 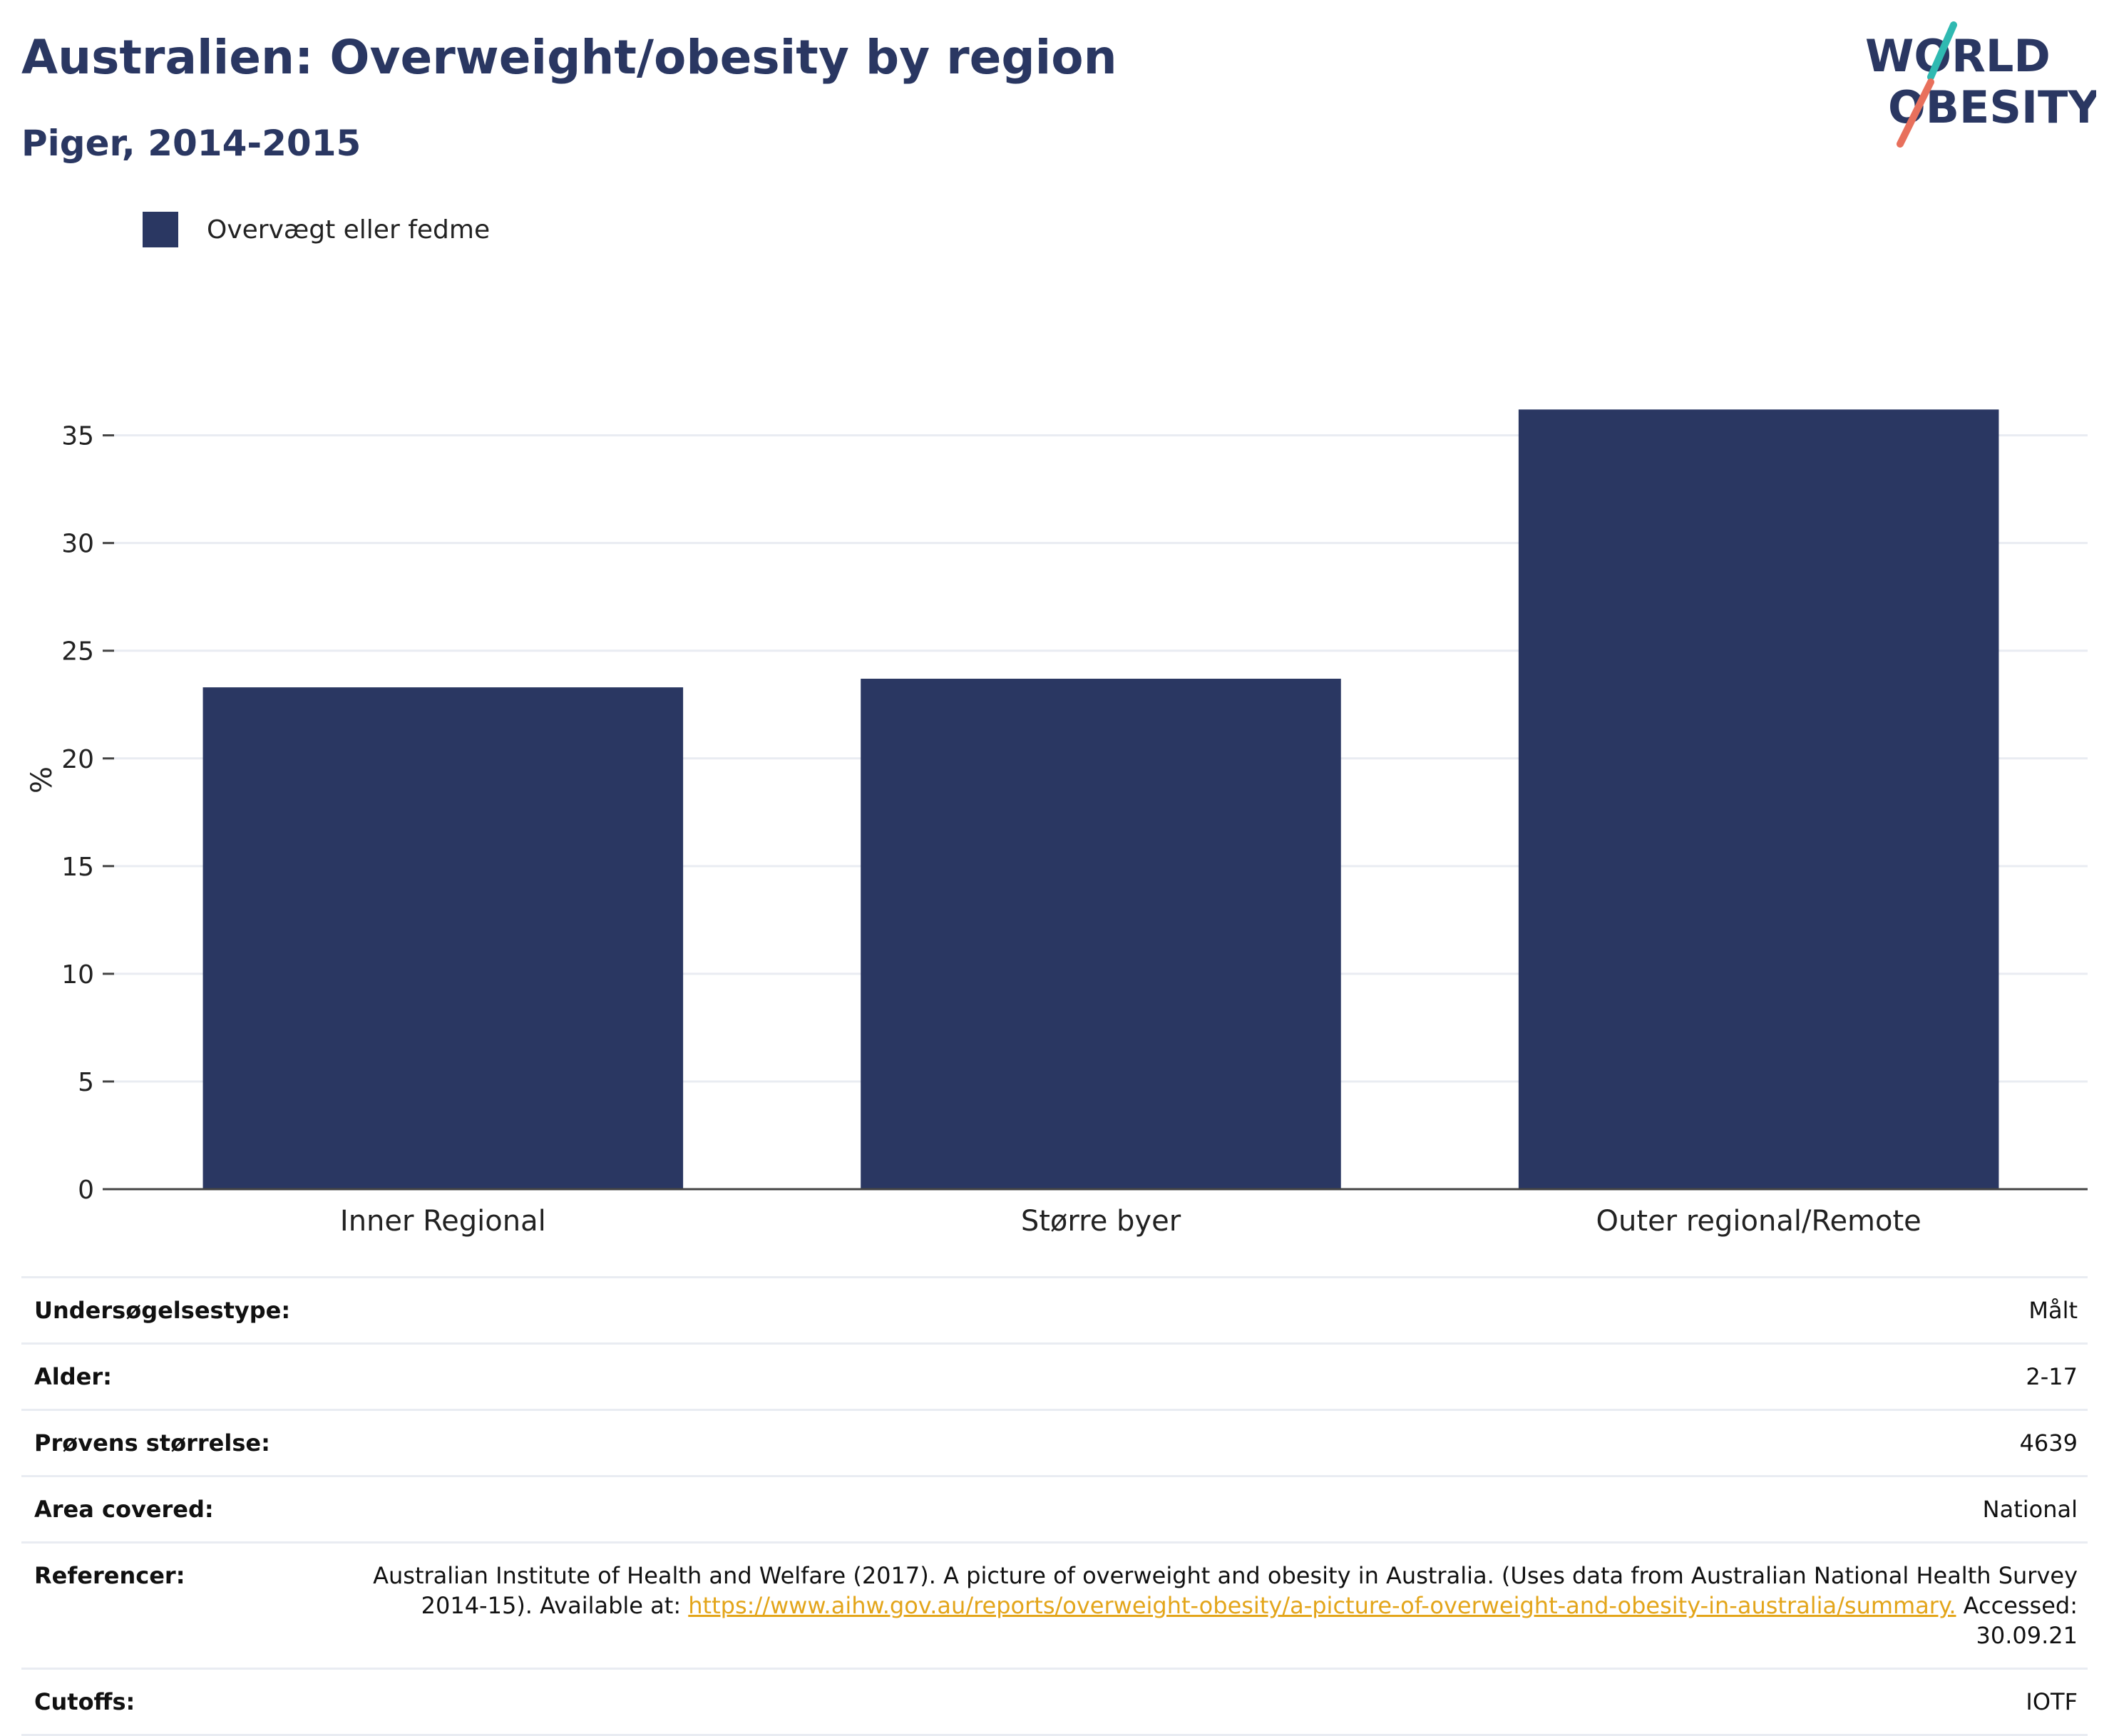 I want to click on sample-size-label: Prøvens størrelse:, so click(x=152, y=1443).